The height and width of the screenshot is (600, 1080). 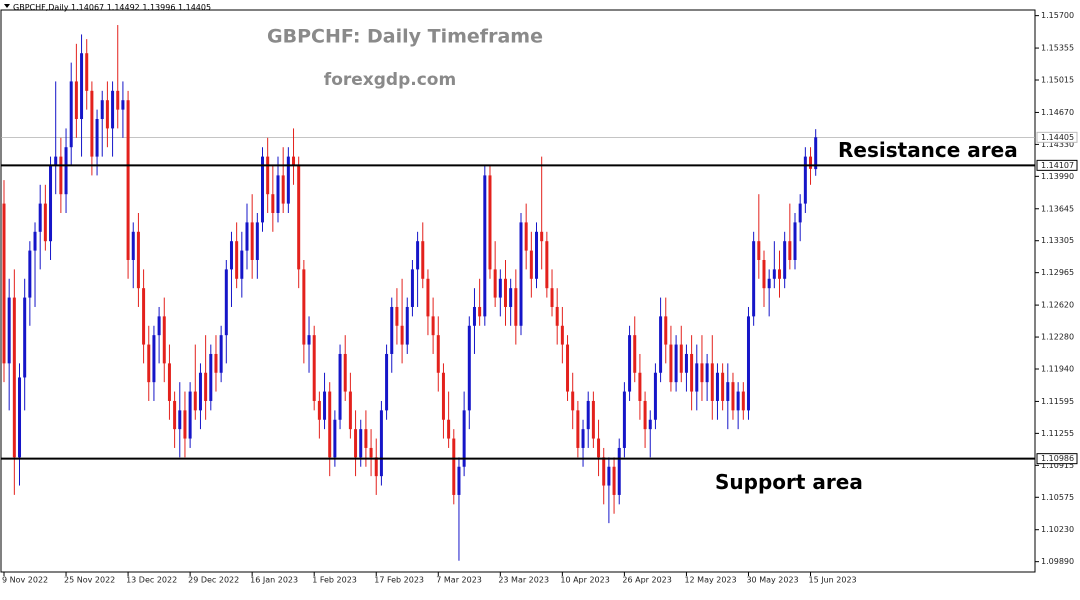 What do you see at coordinates (1057, 112) in the screenshot?
I see `y-tick-label: 1.14670` at bounding box center [1057, 112].